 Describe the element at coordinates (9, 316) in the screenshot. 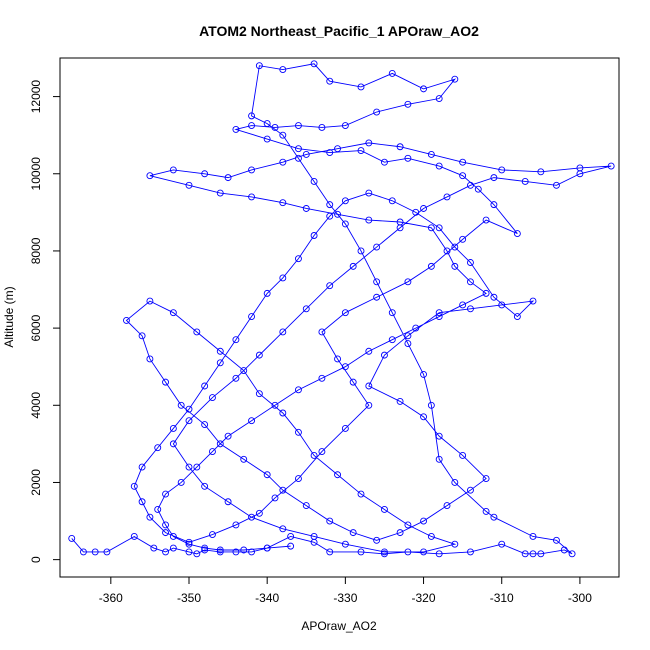

I see `y-axis-label: Altitude (m)` at that location.